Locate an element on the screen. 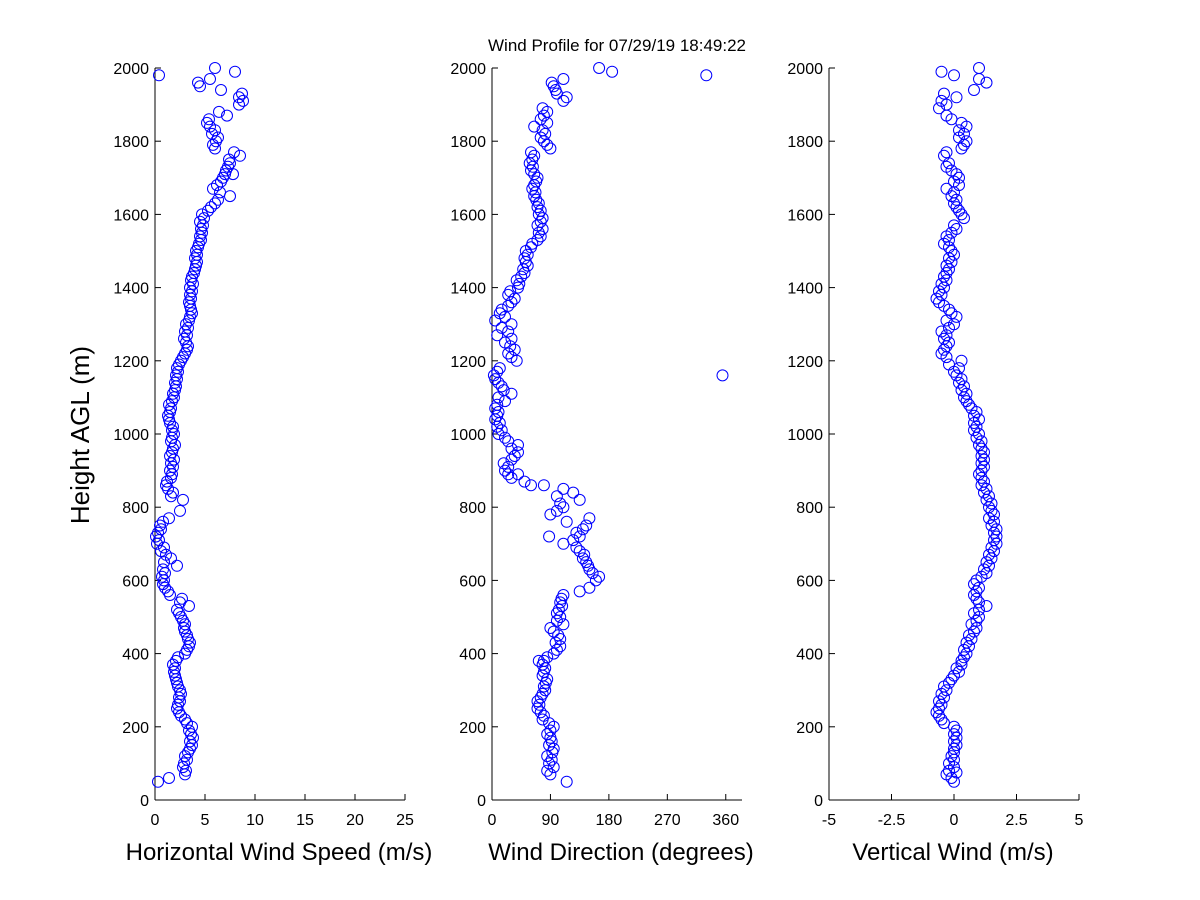 Image resolution: width=1200 pixels, height=900 pixels. y-tick-label: 0 is located at coordinates (144, 801).